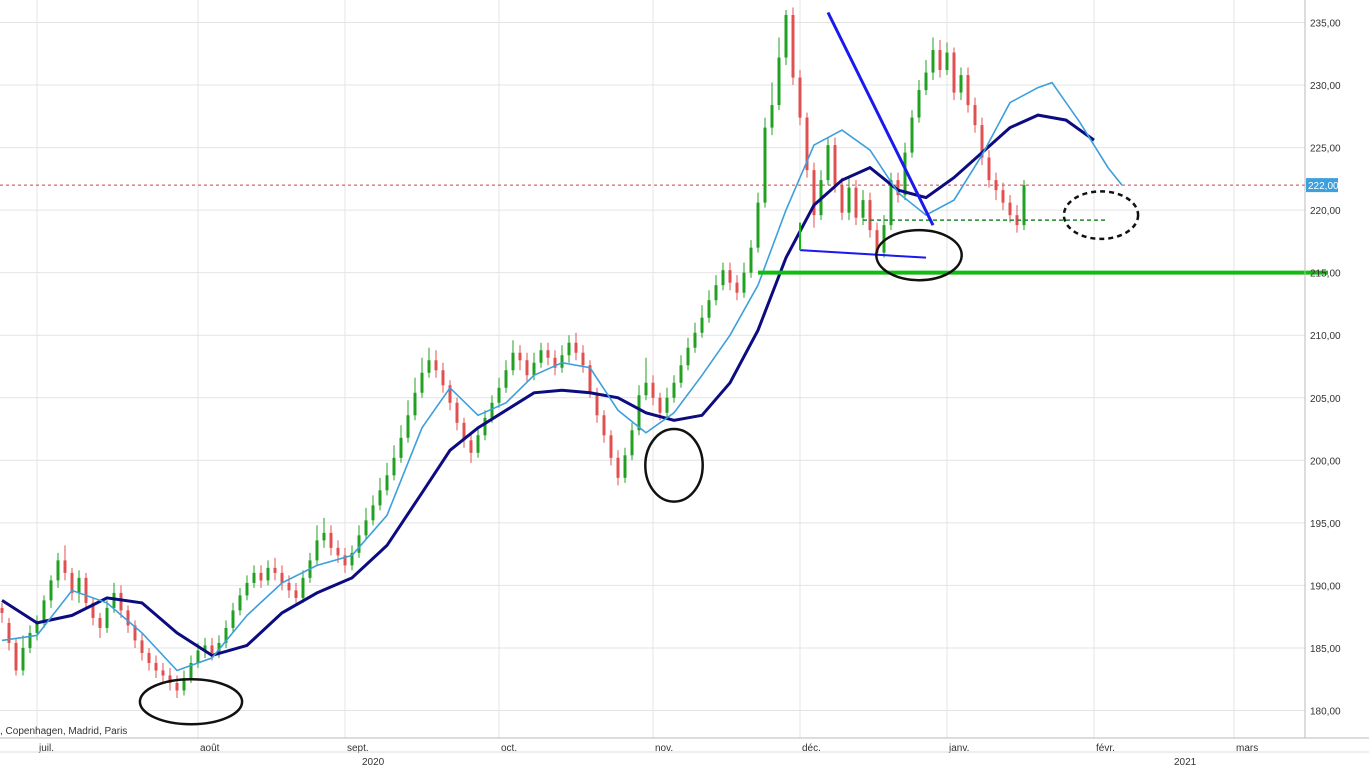 The width and height of the screenshot is (1369, 769). I want to click on x-tick-label: janv., so click(958, 748).